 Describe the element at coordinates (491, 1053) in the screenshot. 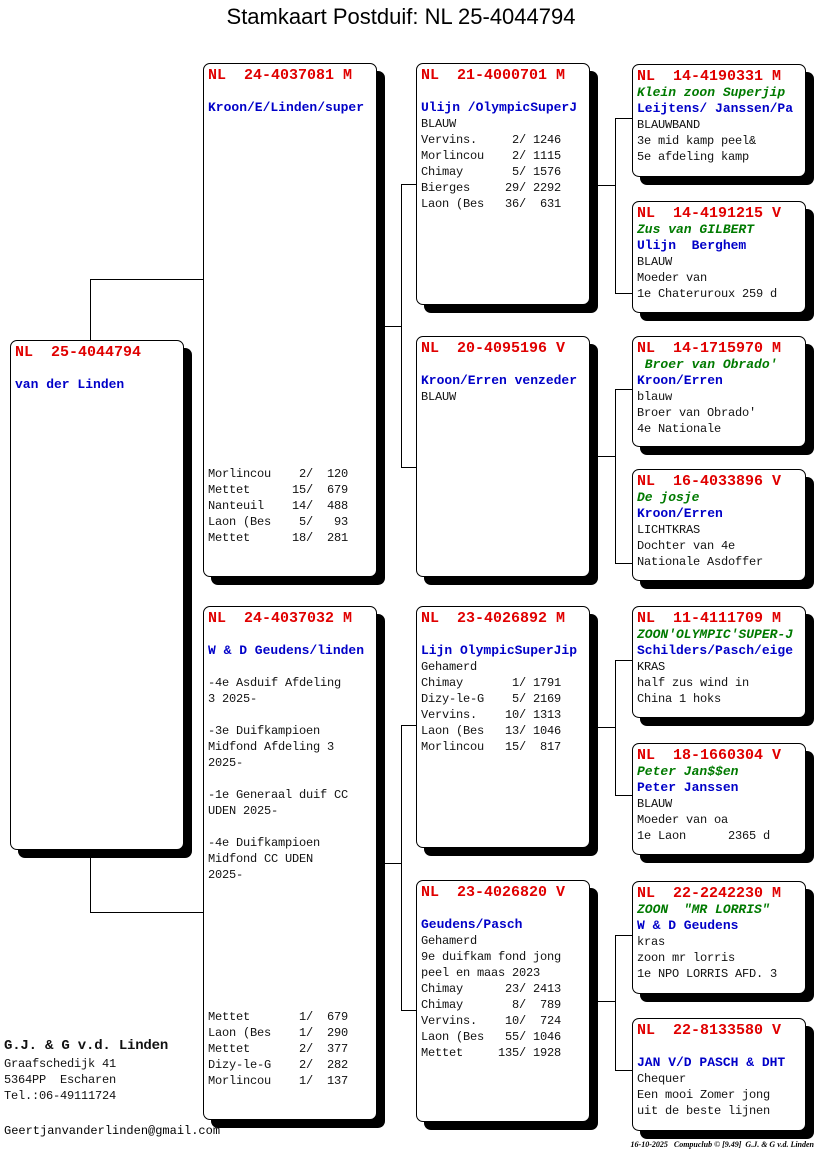

I see `info-line: Mettet 135/ 1928` at that location.